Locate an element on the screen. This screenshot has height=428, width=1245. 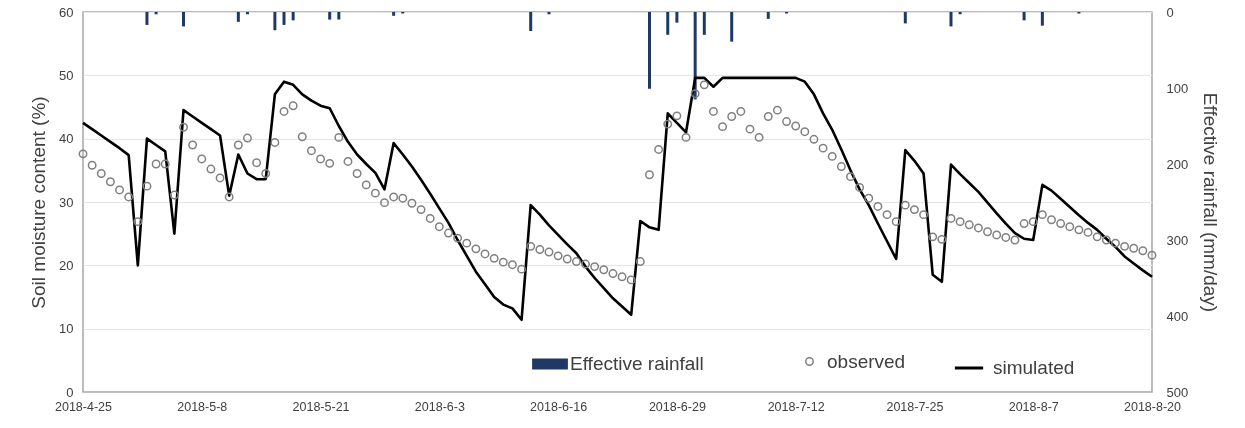
y-tick-label: 20 is located at coordinates (66, 265).